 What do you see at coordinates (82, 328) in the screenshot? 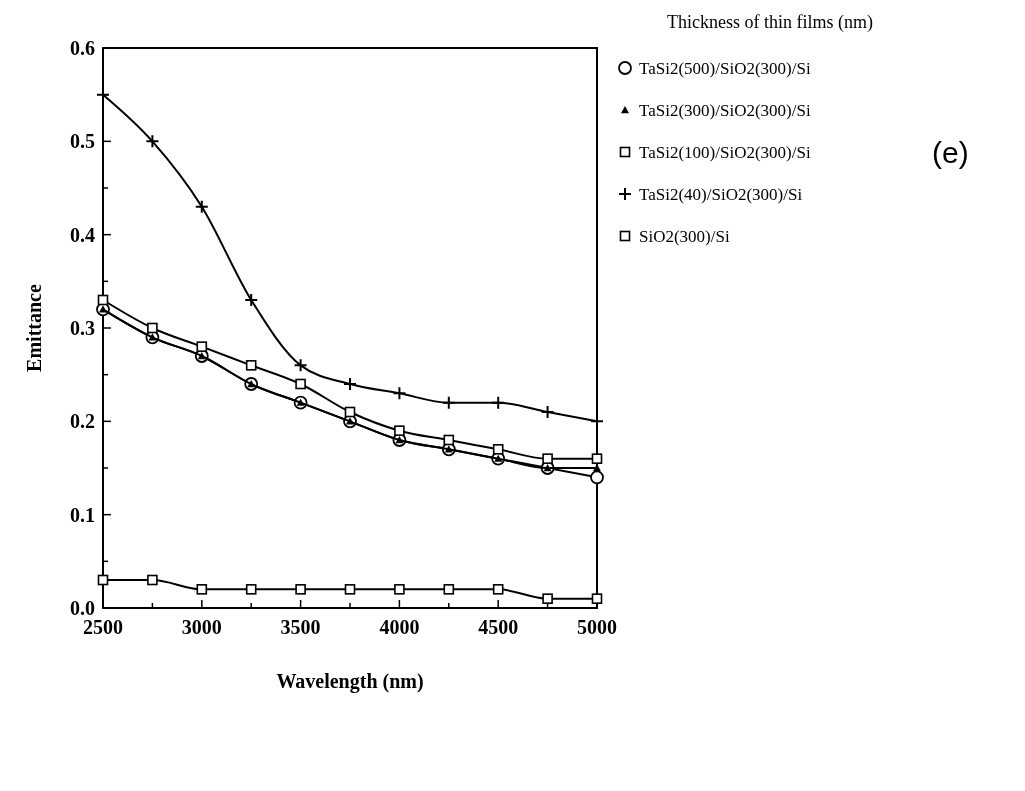
I see `y-tick-label: 0.3` at bounding box center [82, 328].